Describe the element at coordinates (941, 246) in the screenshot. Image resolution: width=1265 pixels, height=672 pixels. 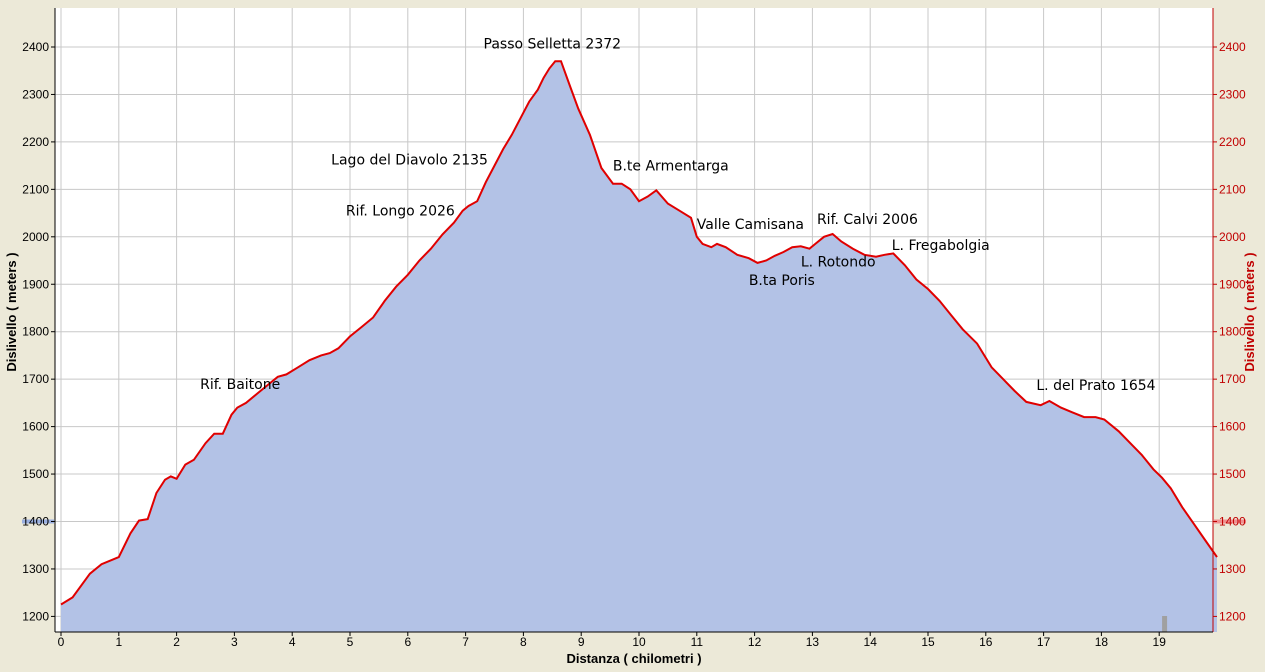
I see `waypoint-label: L. Fregabolgia` at that location.